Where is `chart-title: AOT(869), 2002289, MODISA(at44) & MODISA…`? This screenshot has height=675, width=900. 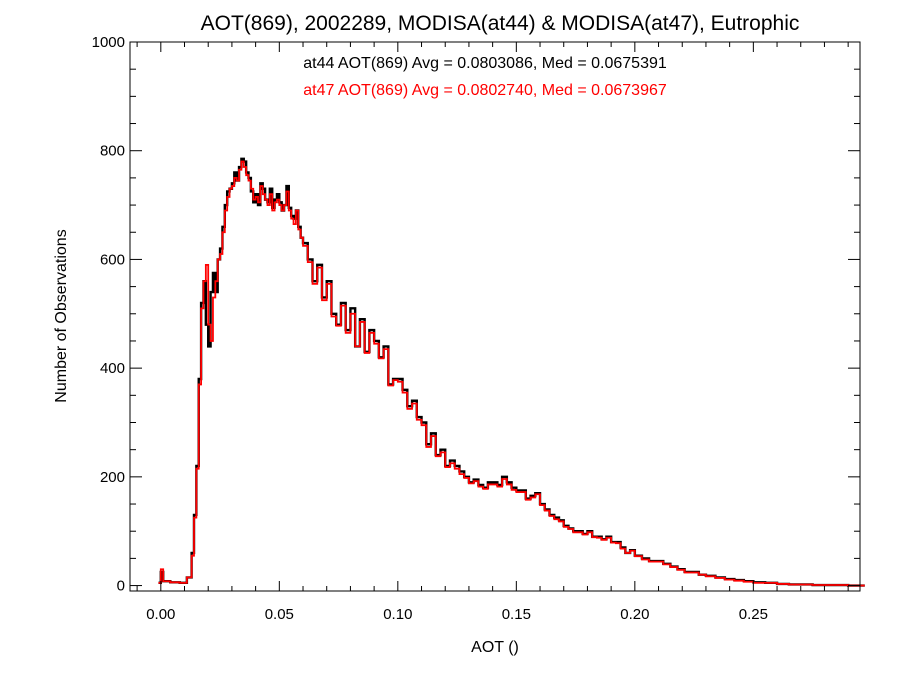
chart-title: AOT(869), 2002289, MODISA(at44) & MODISA… is located at coordinates (500, 23).